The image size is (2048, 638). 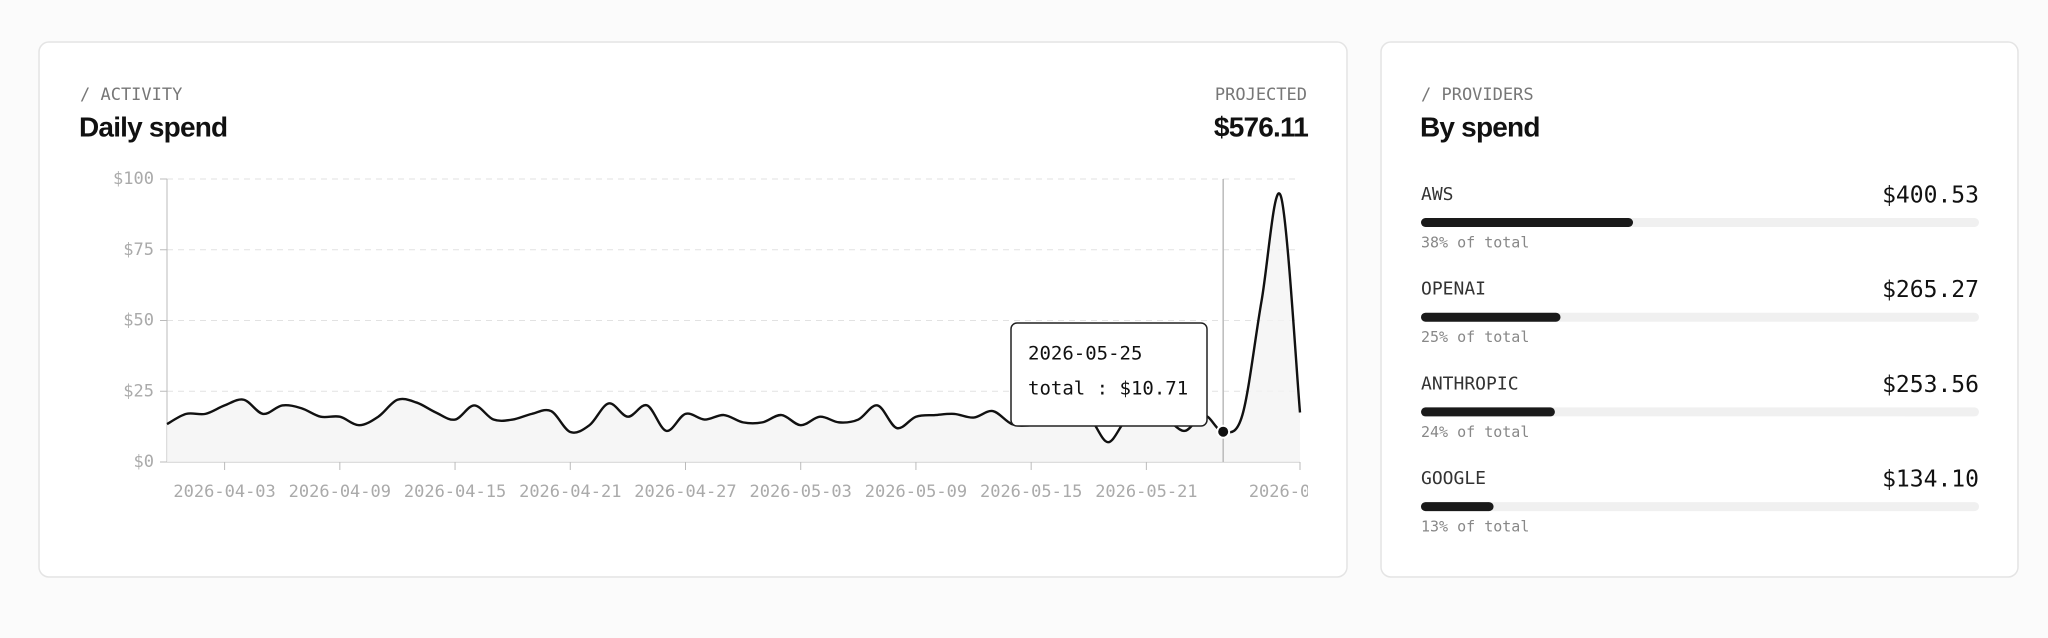 What do you see at coordinates (1109, 374) in the screenshot?
I see `tooltip` at bounding box center [1109, 374].